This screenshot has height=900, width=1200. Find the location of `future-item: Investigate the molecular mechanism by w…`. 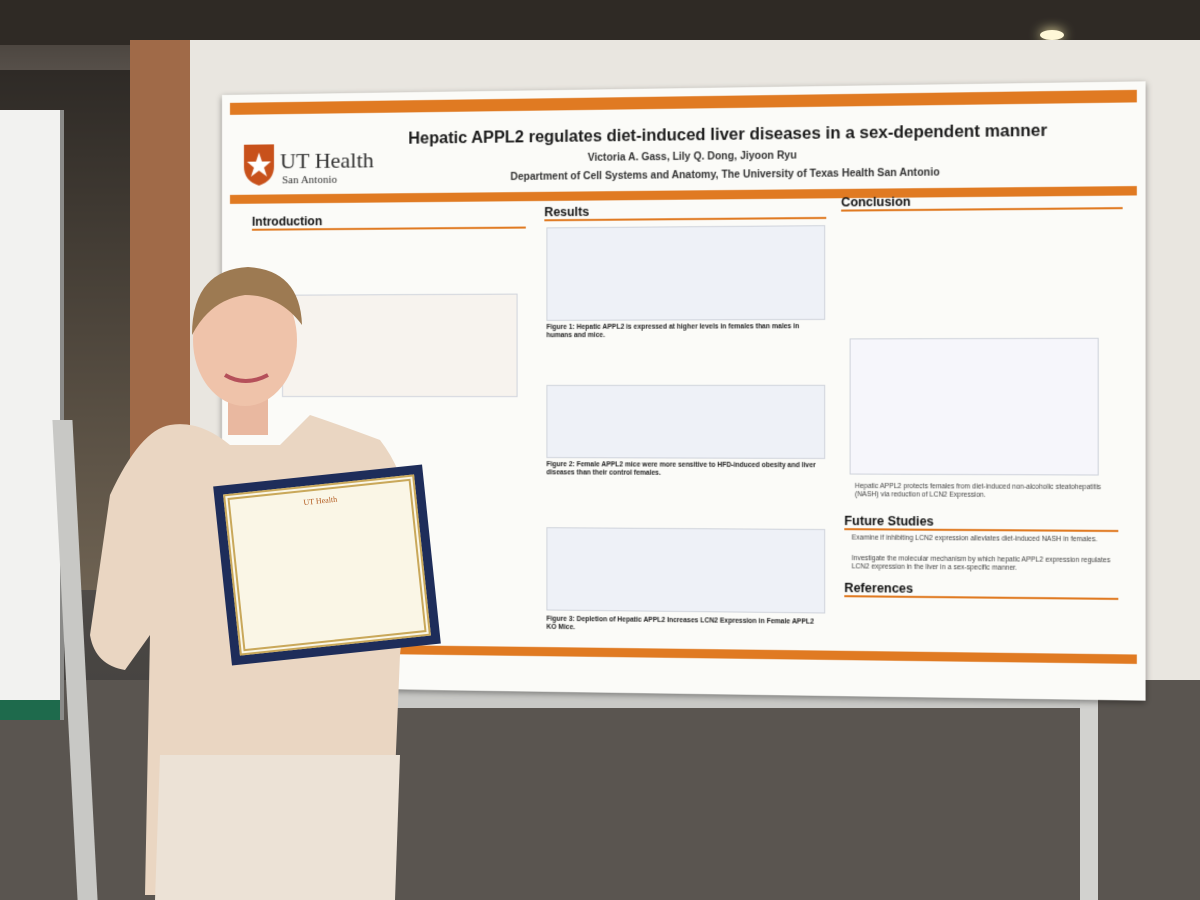

future-item: Investigate the molecular mechanism by w… is located at coordinates (983, 564).